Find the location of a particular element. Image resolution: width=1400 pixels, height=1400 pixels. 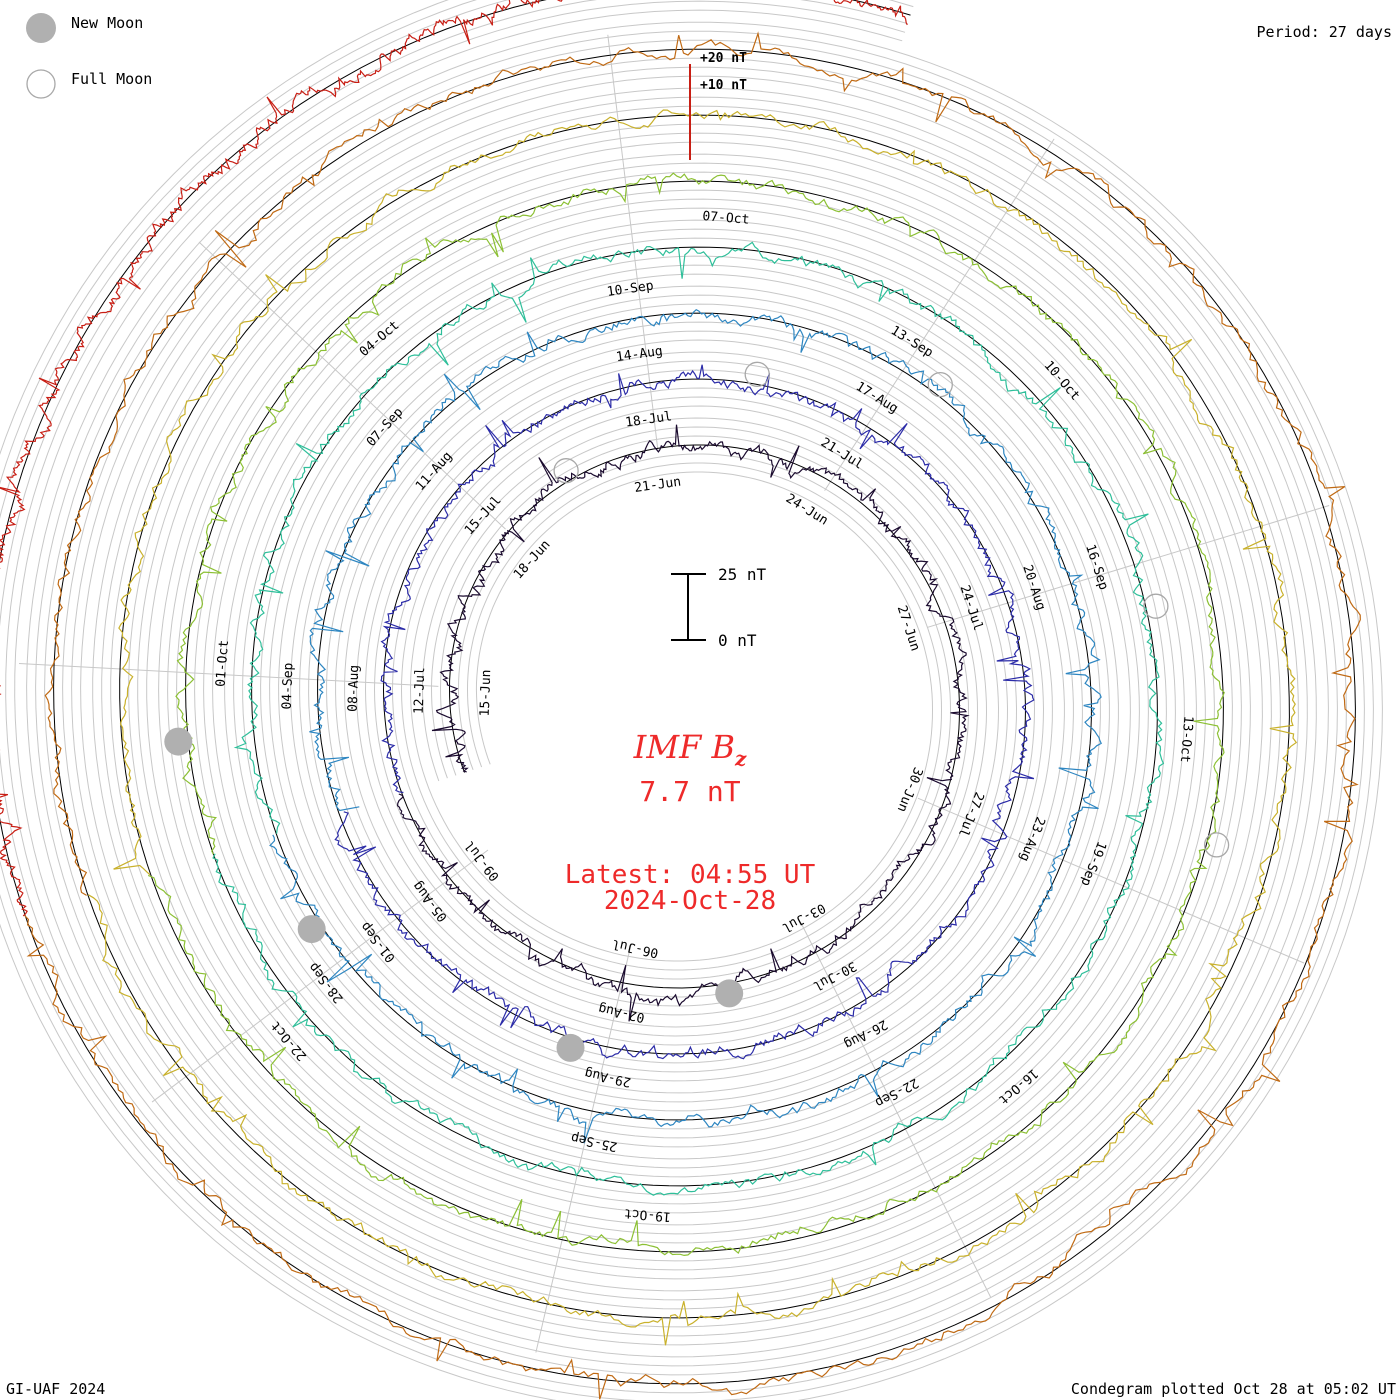

plotted-timestamp: Condegram plotted Oct 28 at 05:02 UT is located at coordinates (1233, 1389).